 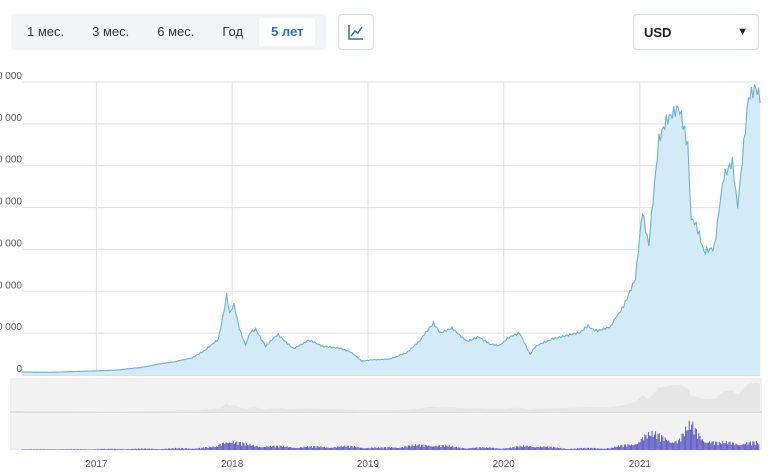 What do you see at coordinates (19, 369) in the screenshot?
I see `y-tick-label: 0` at bounding box center [19, 369].